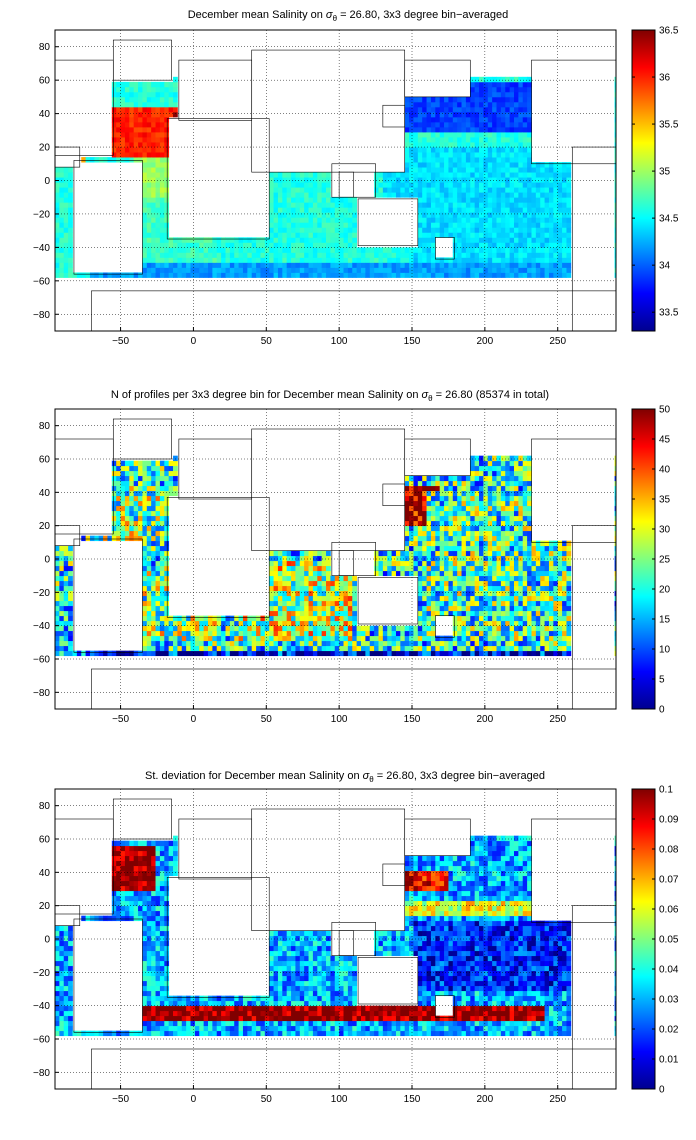  What do you see at coordinates (218, 179) in the screenshot?
I see `coastline-segment` at bounding box center [218, 179].